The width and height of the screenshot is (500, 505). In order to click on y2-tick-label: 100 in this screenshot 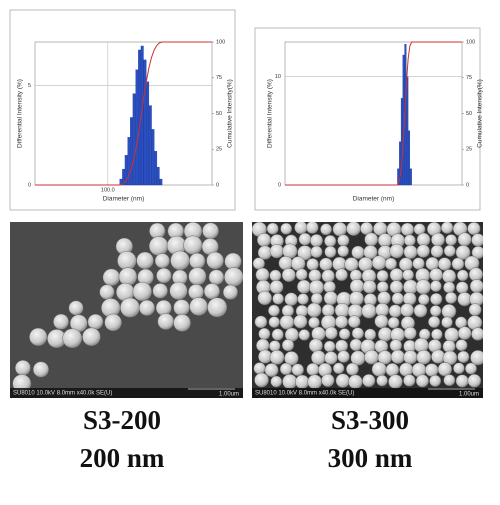, I will do `click(220, 42)`.